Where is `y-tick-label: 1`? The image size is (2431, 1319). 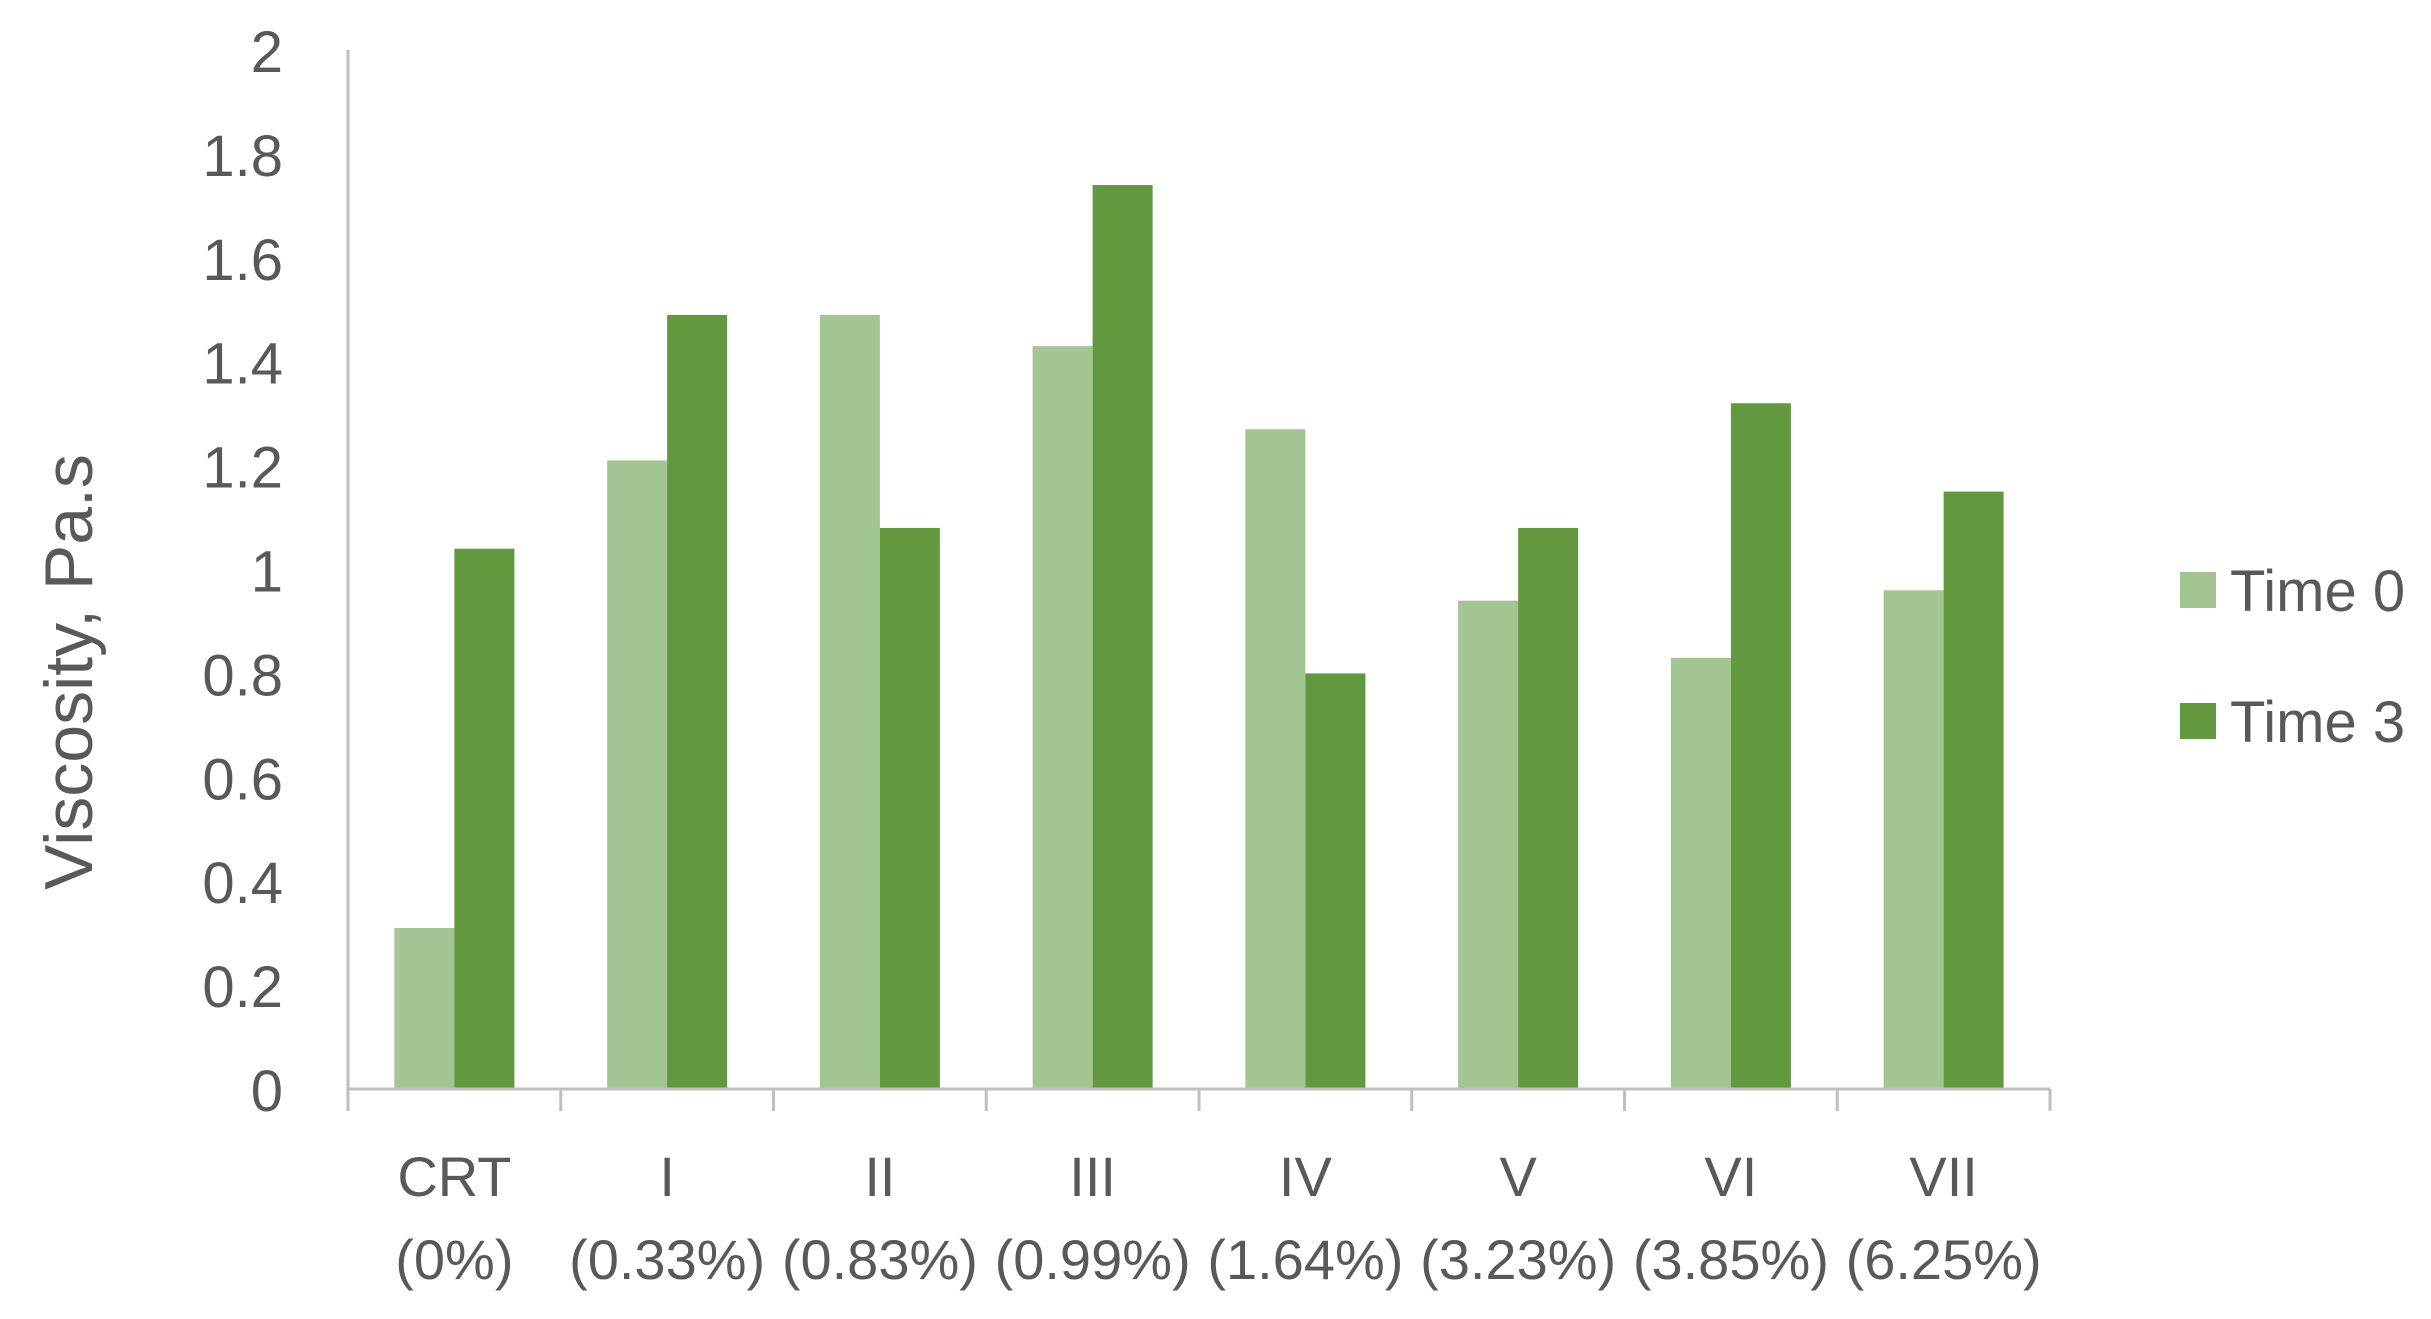
y-tick-label: 1 is located at coordinates (267, 572).